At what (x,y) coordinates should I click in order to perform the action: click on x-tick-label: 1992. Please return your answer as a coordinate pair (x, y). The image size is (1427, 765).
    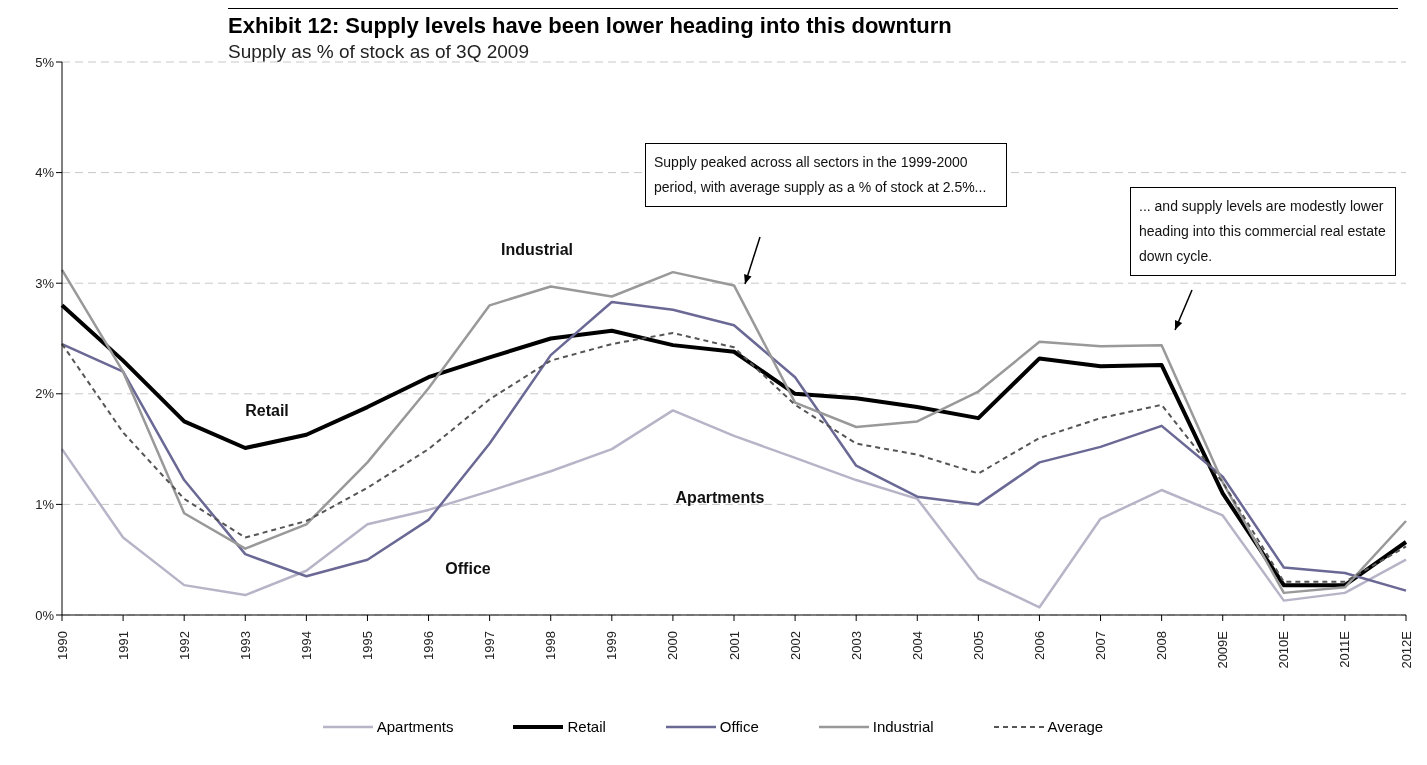
    Looking at the image, I should click on (184, 645).